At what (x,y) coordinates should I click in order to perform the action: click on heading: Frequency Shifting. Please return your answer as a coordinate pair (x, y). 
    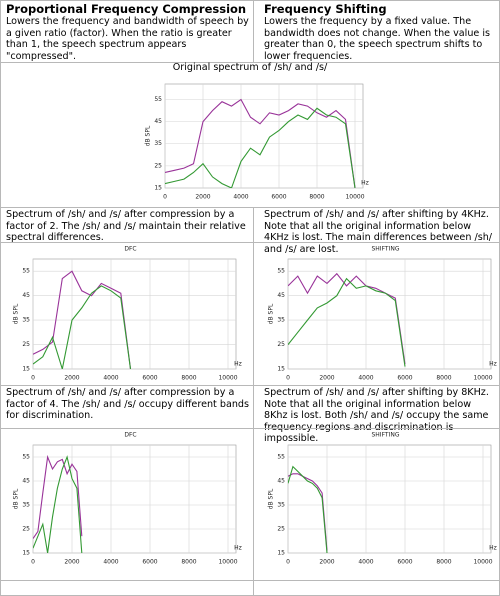
    Looking at the image, I should click on (325, 9).